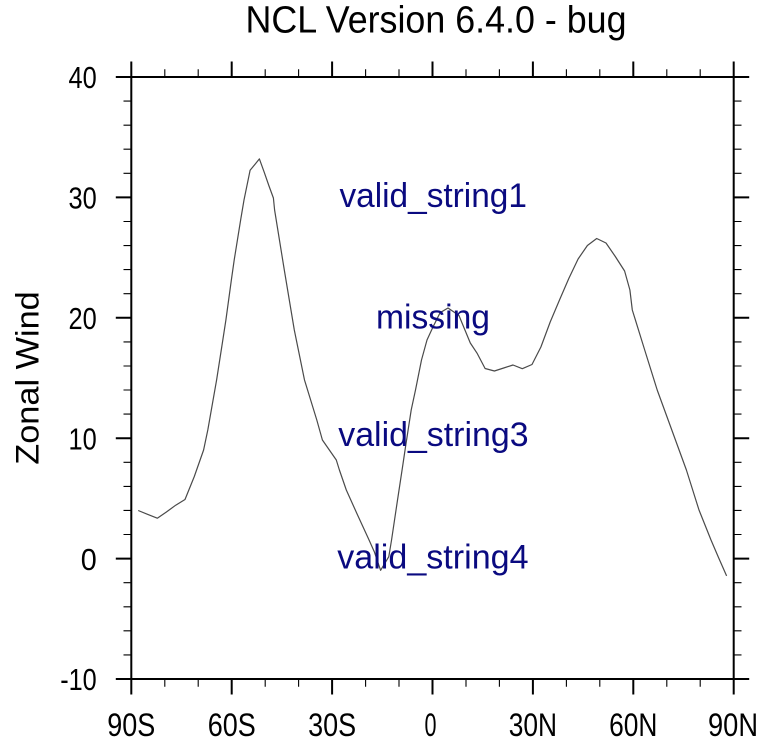 The height and width of the screenshot is (744, 766). Describe the element at coordinates (232, 725) in the screenshot. I see `svg-text: 60S` at that location.